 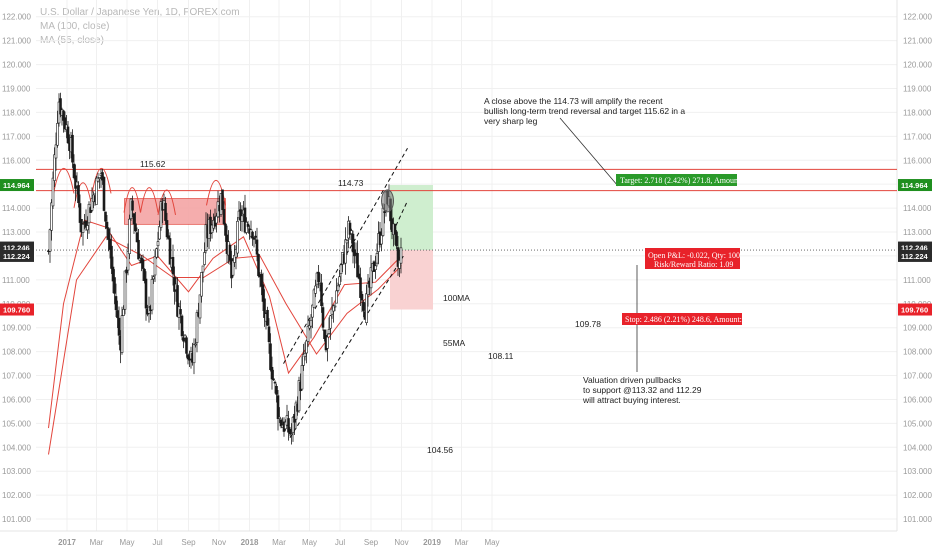 What do you see at coordinates (351, 183) in the screenshot?
I see `label-114-73: 114.73` at bounding box center [351, 183].